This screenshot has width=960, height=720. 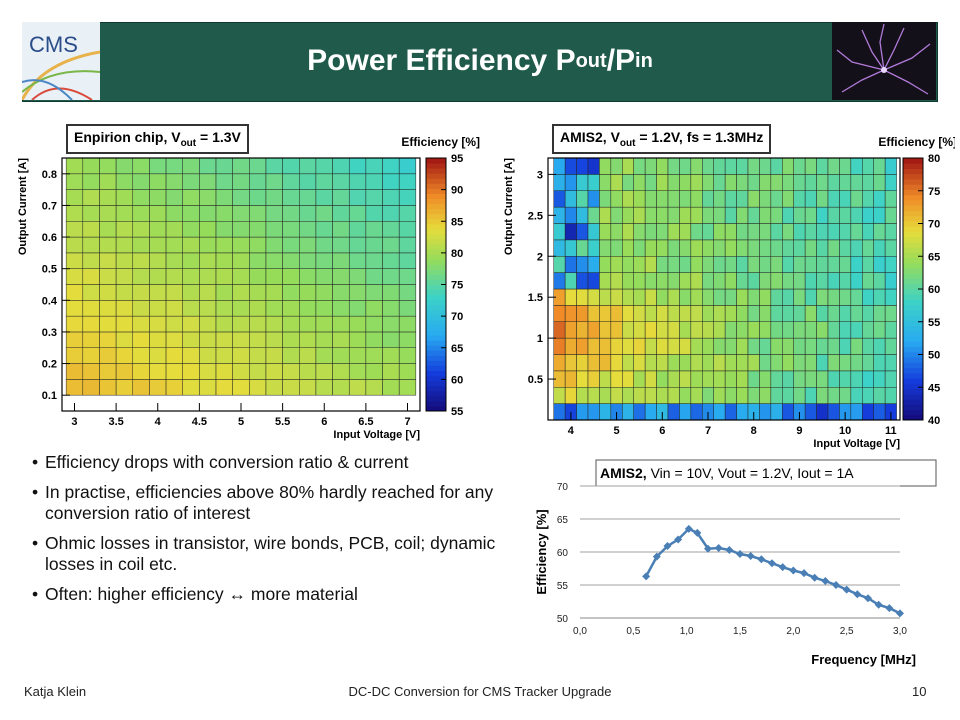 What do you see at coordinates (535, 216) in the screenshot?
I see `y-tick-label: 2.5` at bounding box center [535, 216].